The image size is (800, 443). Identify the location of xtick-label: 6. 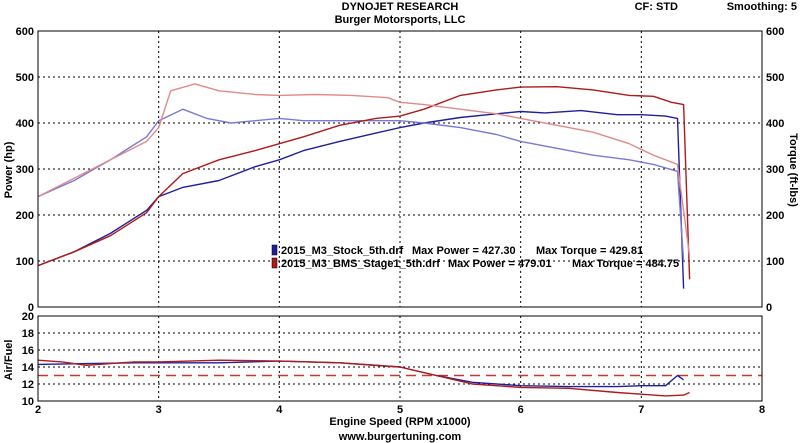
(521, 410).